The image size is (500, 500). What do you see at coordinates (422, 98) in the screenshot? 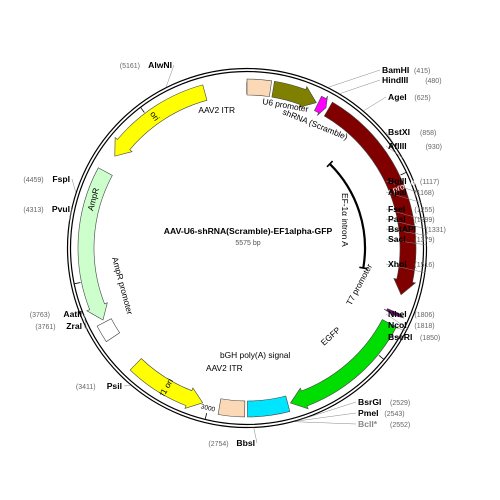
I see `enzyme-agei-position: (625)` at bounding box center [422, 98].